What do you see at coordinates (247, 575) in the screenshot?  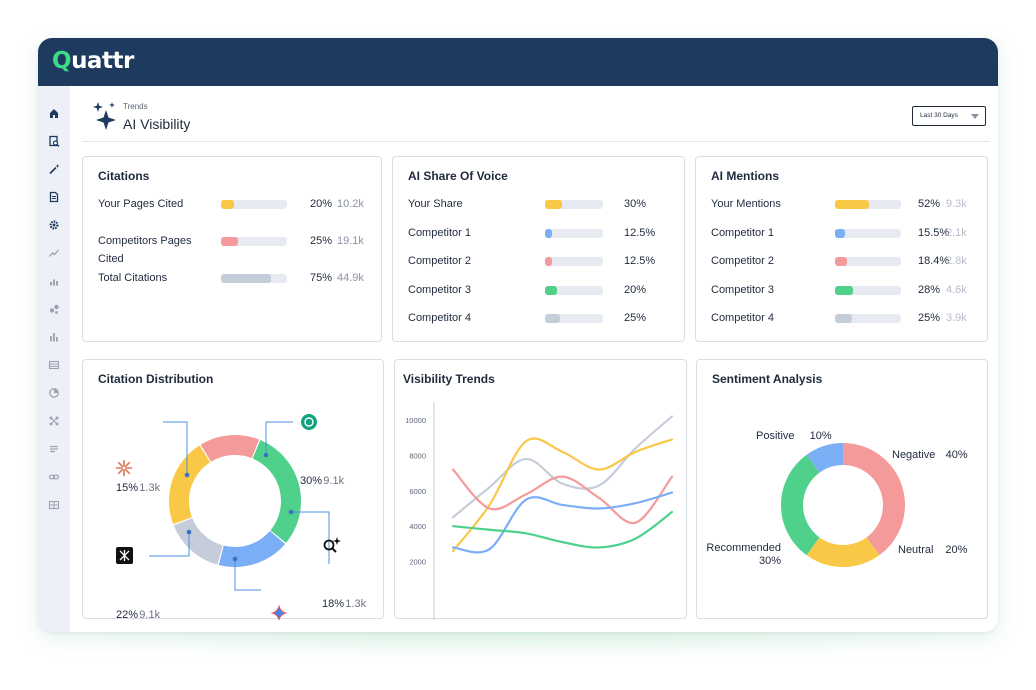 I see `leader-line-gemini` at bounding box center [247, 575].